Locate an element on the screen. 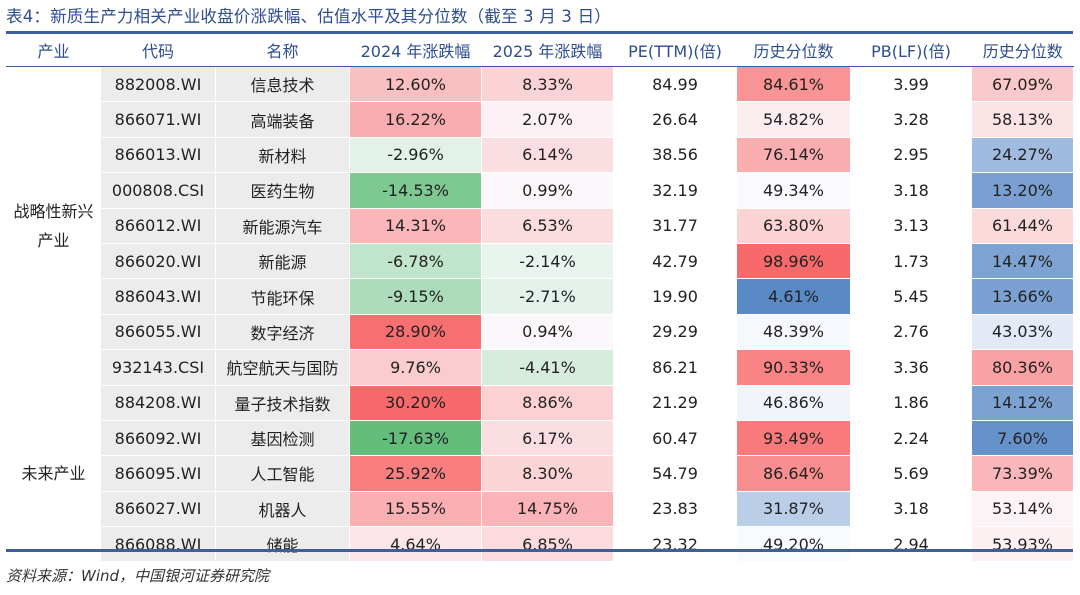 This screenshot has width=1080, height=595. name-cell: 高端装备 is located at coordinates (282, 119).